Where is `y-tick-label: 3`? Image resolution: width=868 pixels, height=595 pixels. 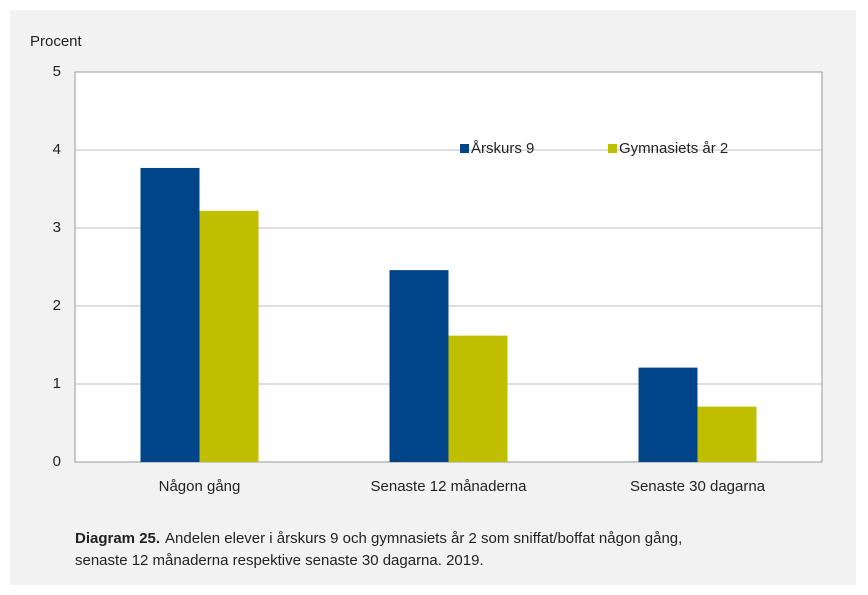
y-tick-label: 3 is located at coordinates (57, 227).